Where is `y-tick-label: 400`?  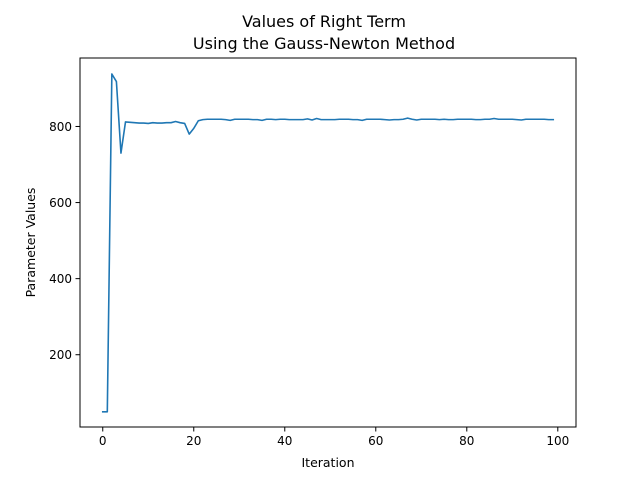 y-tick-label: 400 is located at coordinates (60, 279).